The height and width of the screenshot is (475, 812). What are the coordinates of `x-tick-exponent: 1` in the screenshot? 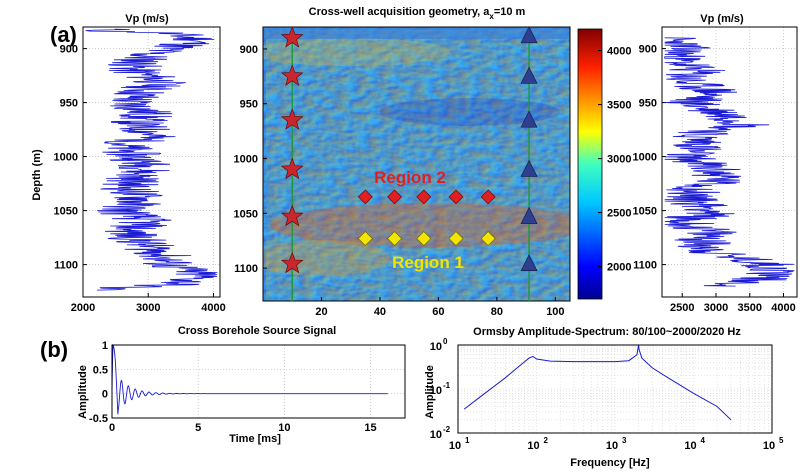 It's located at (467, 440).